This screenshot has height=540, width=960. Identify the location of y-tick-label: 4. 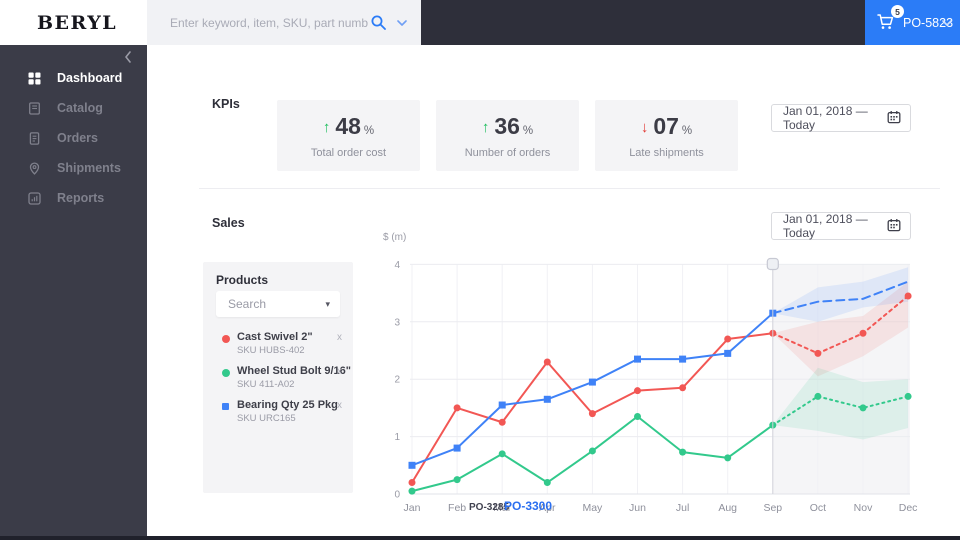
(397, 265).